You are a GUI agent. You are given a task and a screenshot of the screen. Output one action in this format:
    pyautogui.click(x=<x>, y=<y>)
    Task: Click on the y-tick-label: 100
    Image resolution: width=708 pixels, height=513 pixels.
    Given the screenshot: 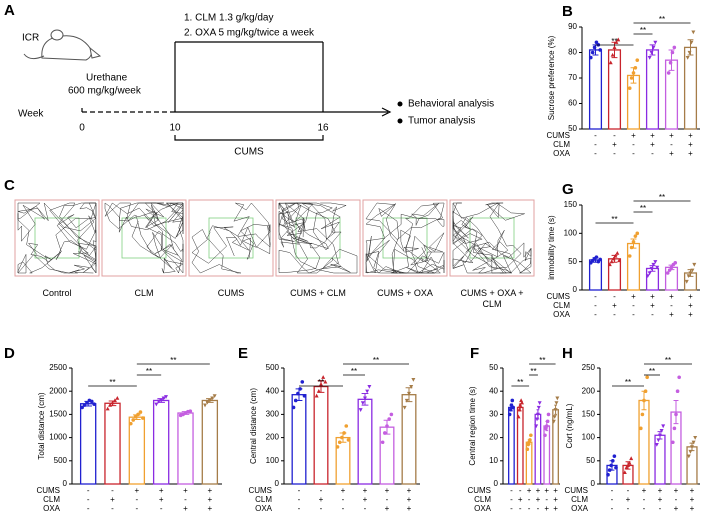 What is the action you would take?
    pyautogui.click(x=273, y=460)
    